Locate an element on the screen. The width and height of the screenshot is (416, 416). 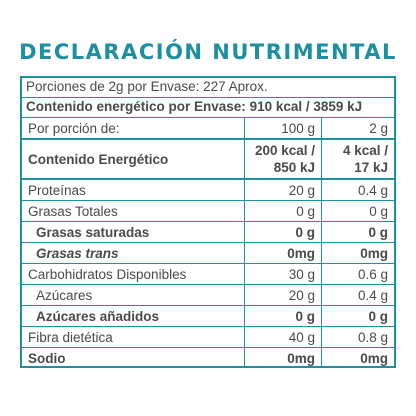
panel-title: DECLARACIÓN NUTRIMENTAL is located at coordinates (208, 52).